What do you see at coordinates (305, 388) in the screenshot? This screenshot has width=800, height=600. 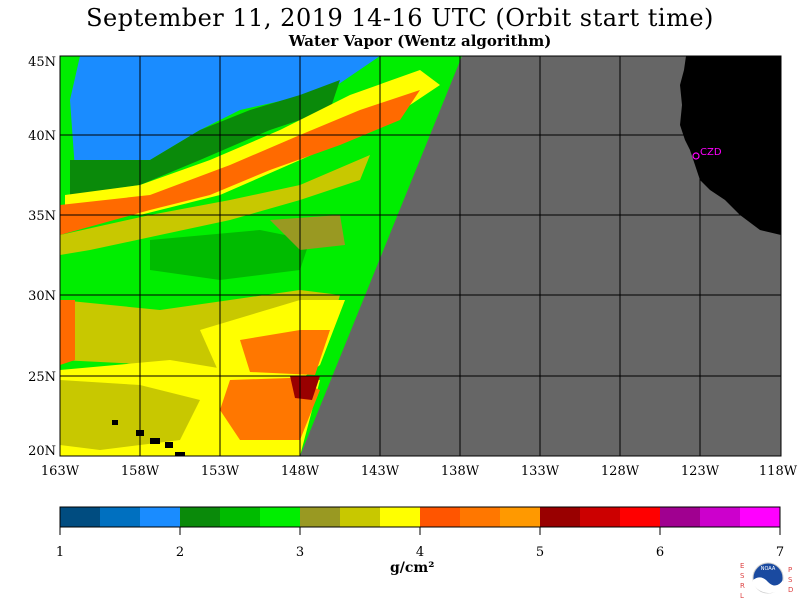 I see `bottom-darkred` at bounding box center [305, 388].